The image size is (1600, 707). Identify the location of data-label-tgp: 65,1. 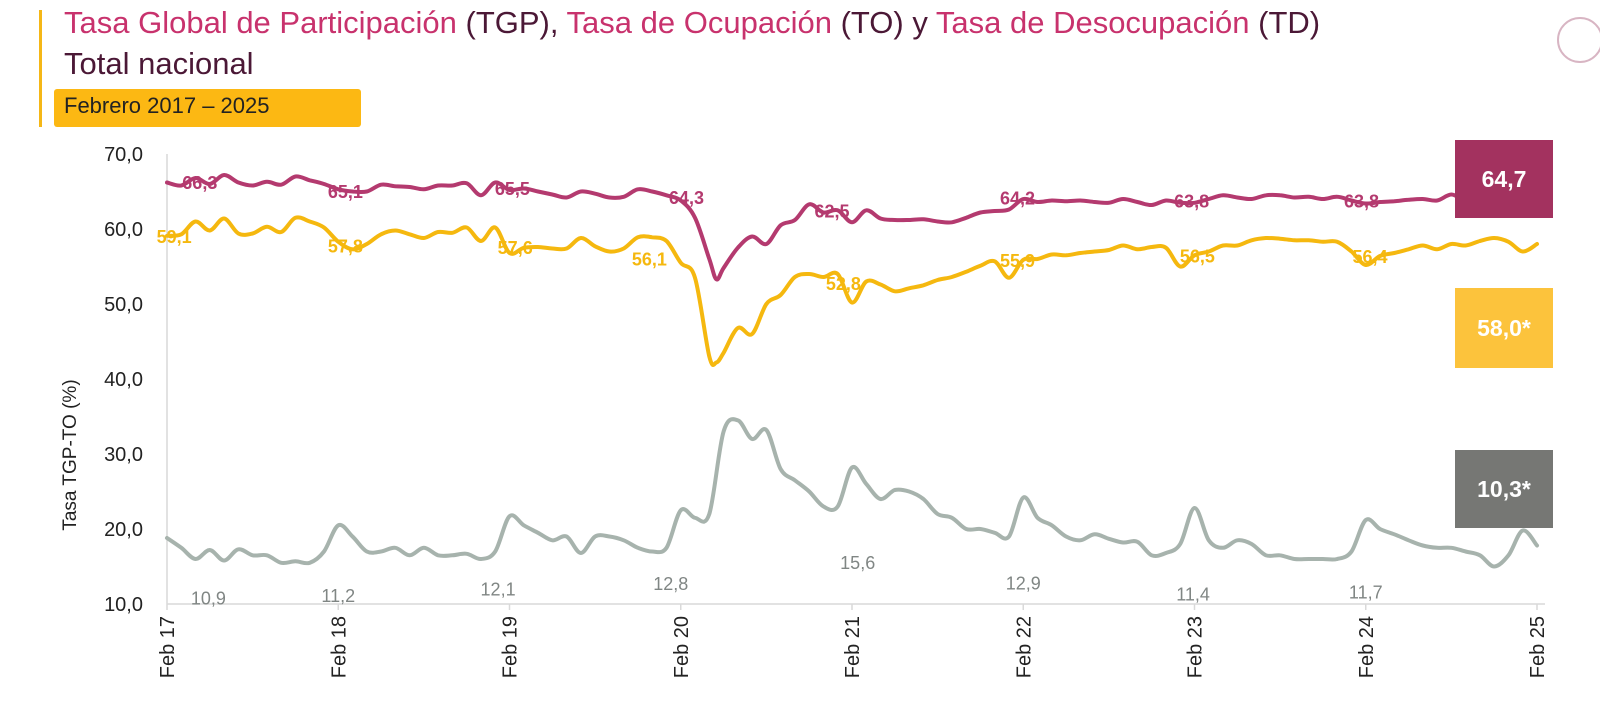
(345, 192).